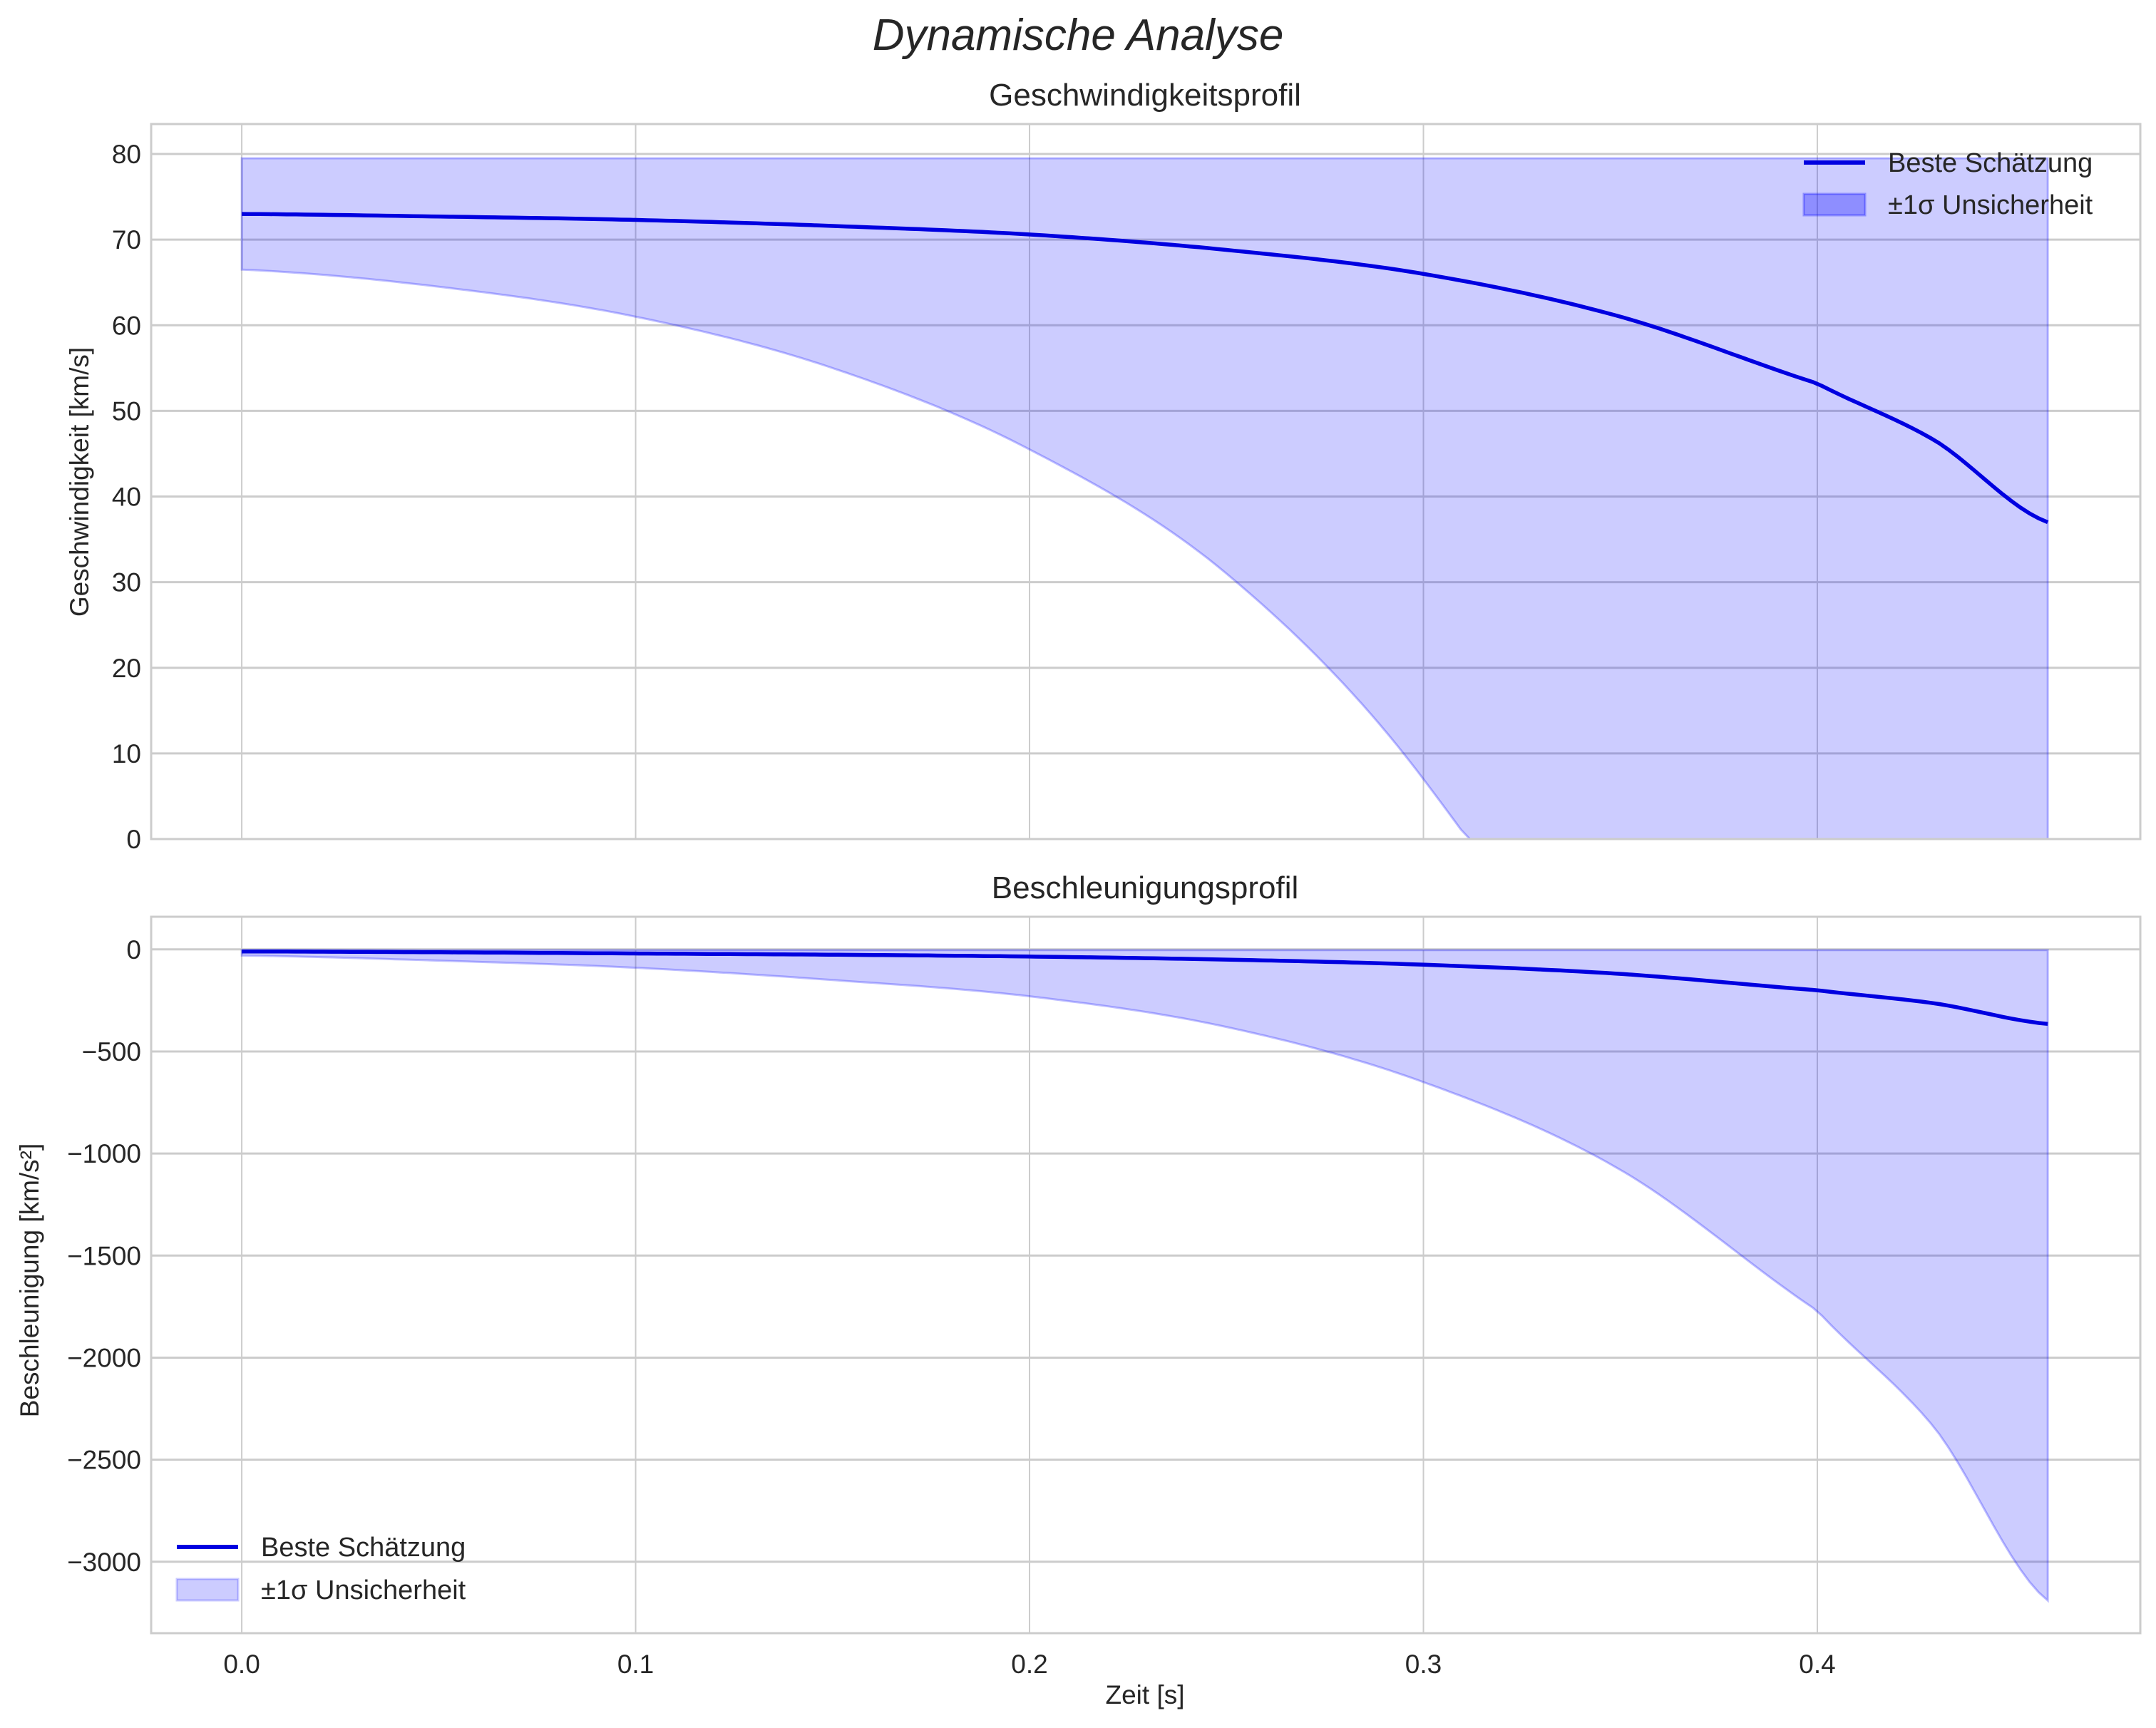 The image size is (2156, 1728). I want to click on ytick-label: 60, so click(126, 325).